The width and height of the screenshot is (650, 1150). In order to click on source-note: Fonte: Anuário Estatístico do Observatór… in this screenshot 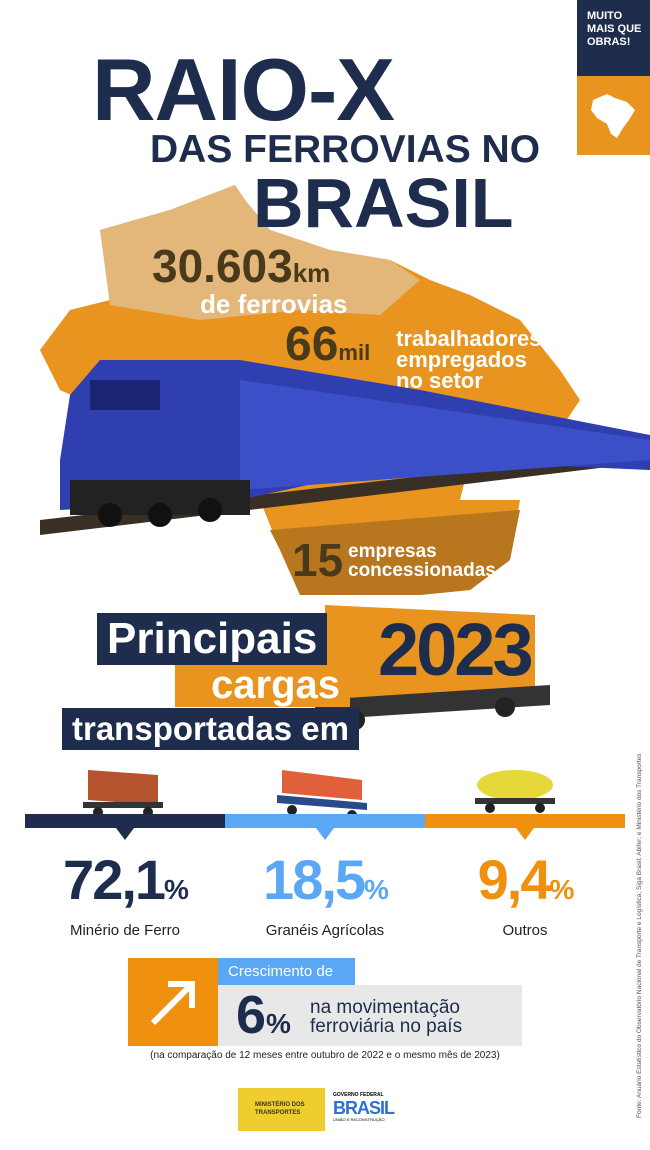, I will do `click(639, 935)`.